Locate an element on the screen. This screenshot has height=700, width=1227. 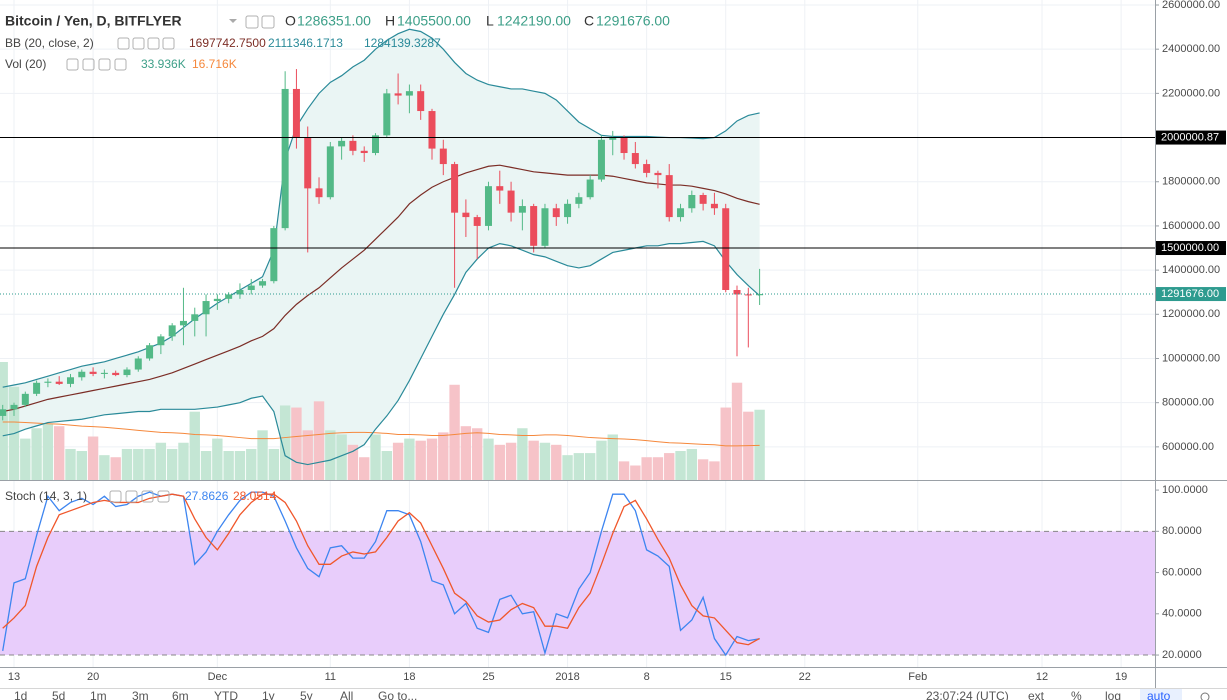
ohlc-value: 1286351.00 is located at coordinates (334, 21).